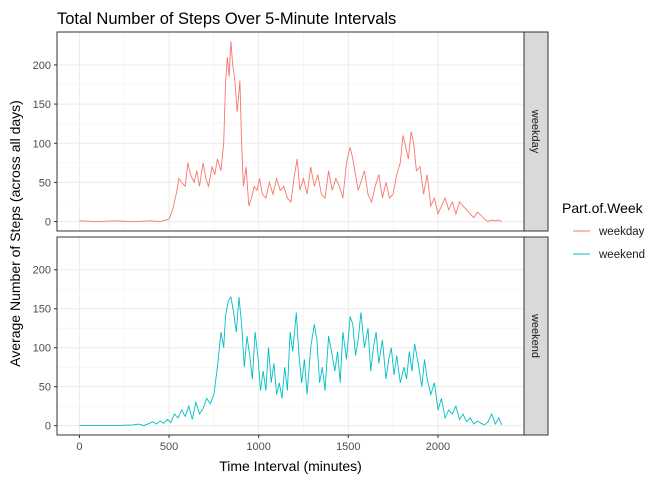  I want to click on legend: Part.of.Week weekday weekend, so click(603, 230).